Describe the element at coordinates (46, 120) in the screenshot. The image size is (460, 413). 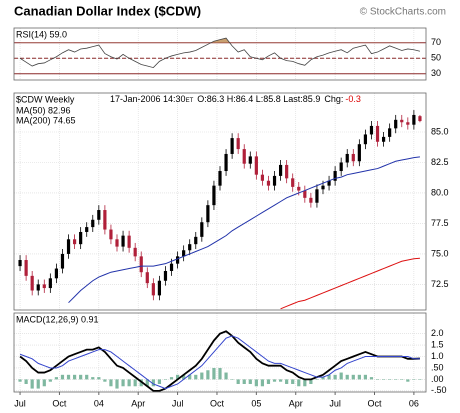
I see `legend-entry: MA(200) 74.65` at that location.